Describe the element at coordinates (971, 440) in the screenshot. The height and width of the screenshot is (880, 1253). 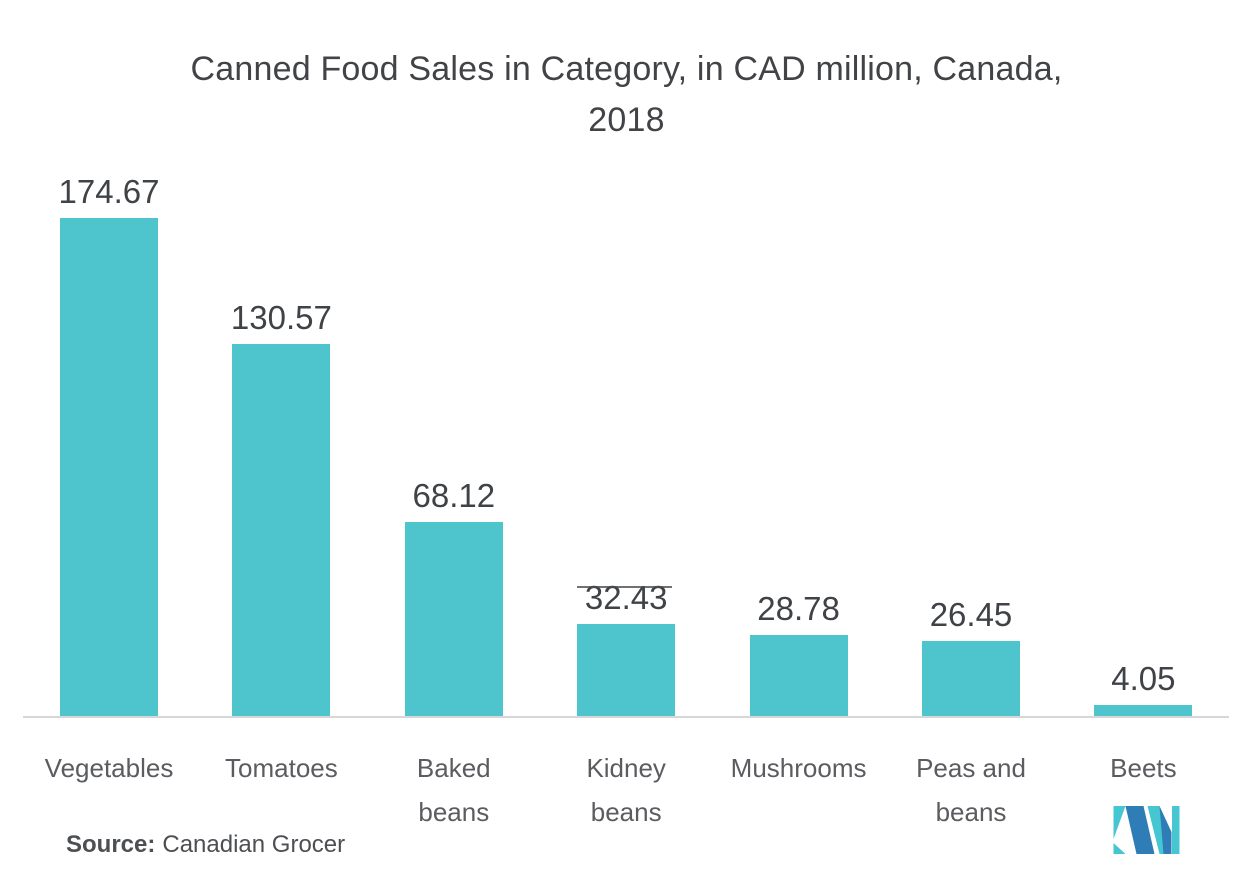
I see `bar-group-peas-and-beans: 26.45 Peas and beans` at that location.